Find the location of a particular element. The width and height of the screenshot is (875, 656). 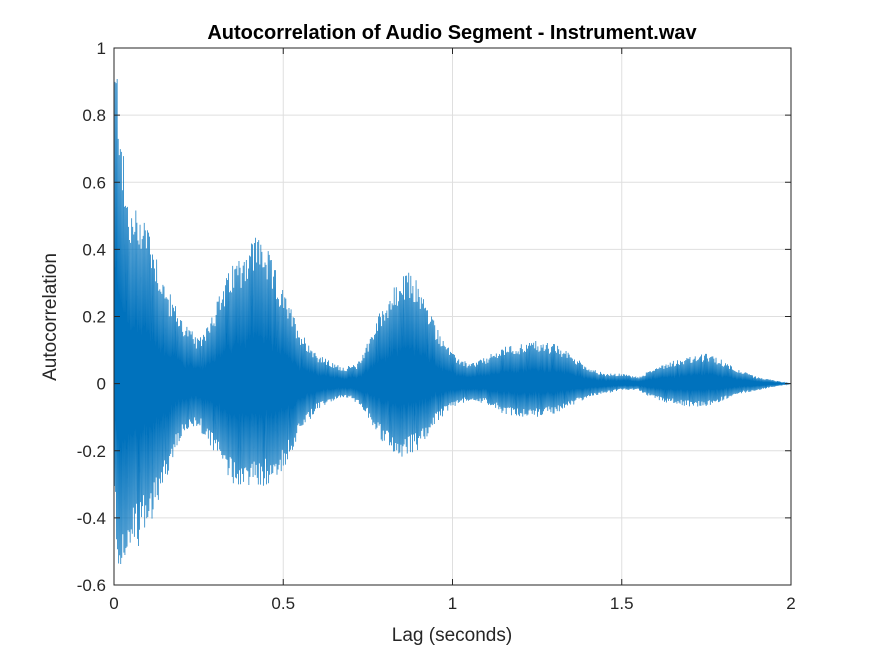

y-tick-label: 0 is located at coordinates (101, 384).